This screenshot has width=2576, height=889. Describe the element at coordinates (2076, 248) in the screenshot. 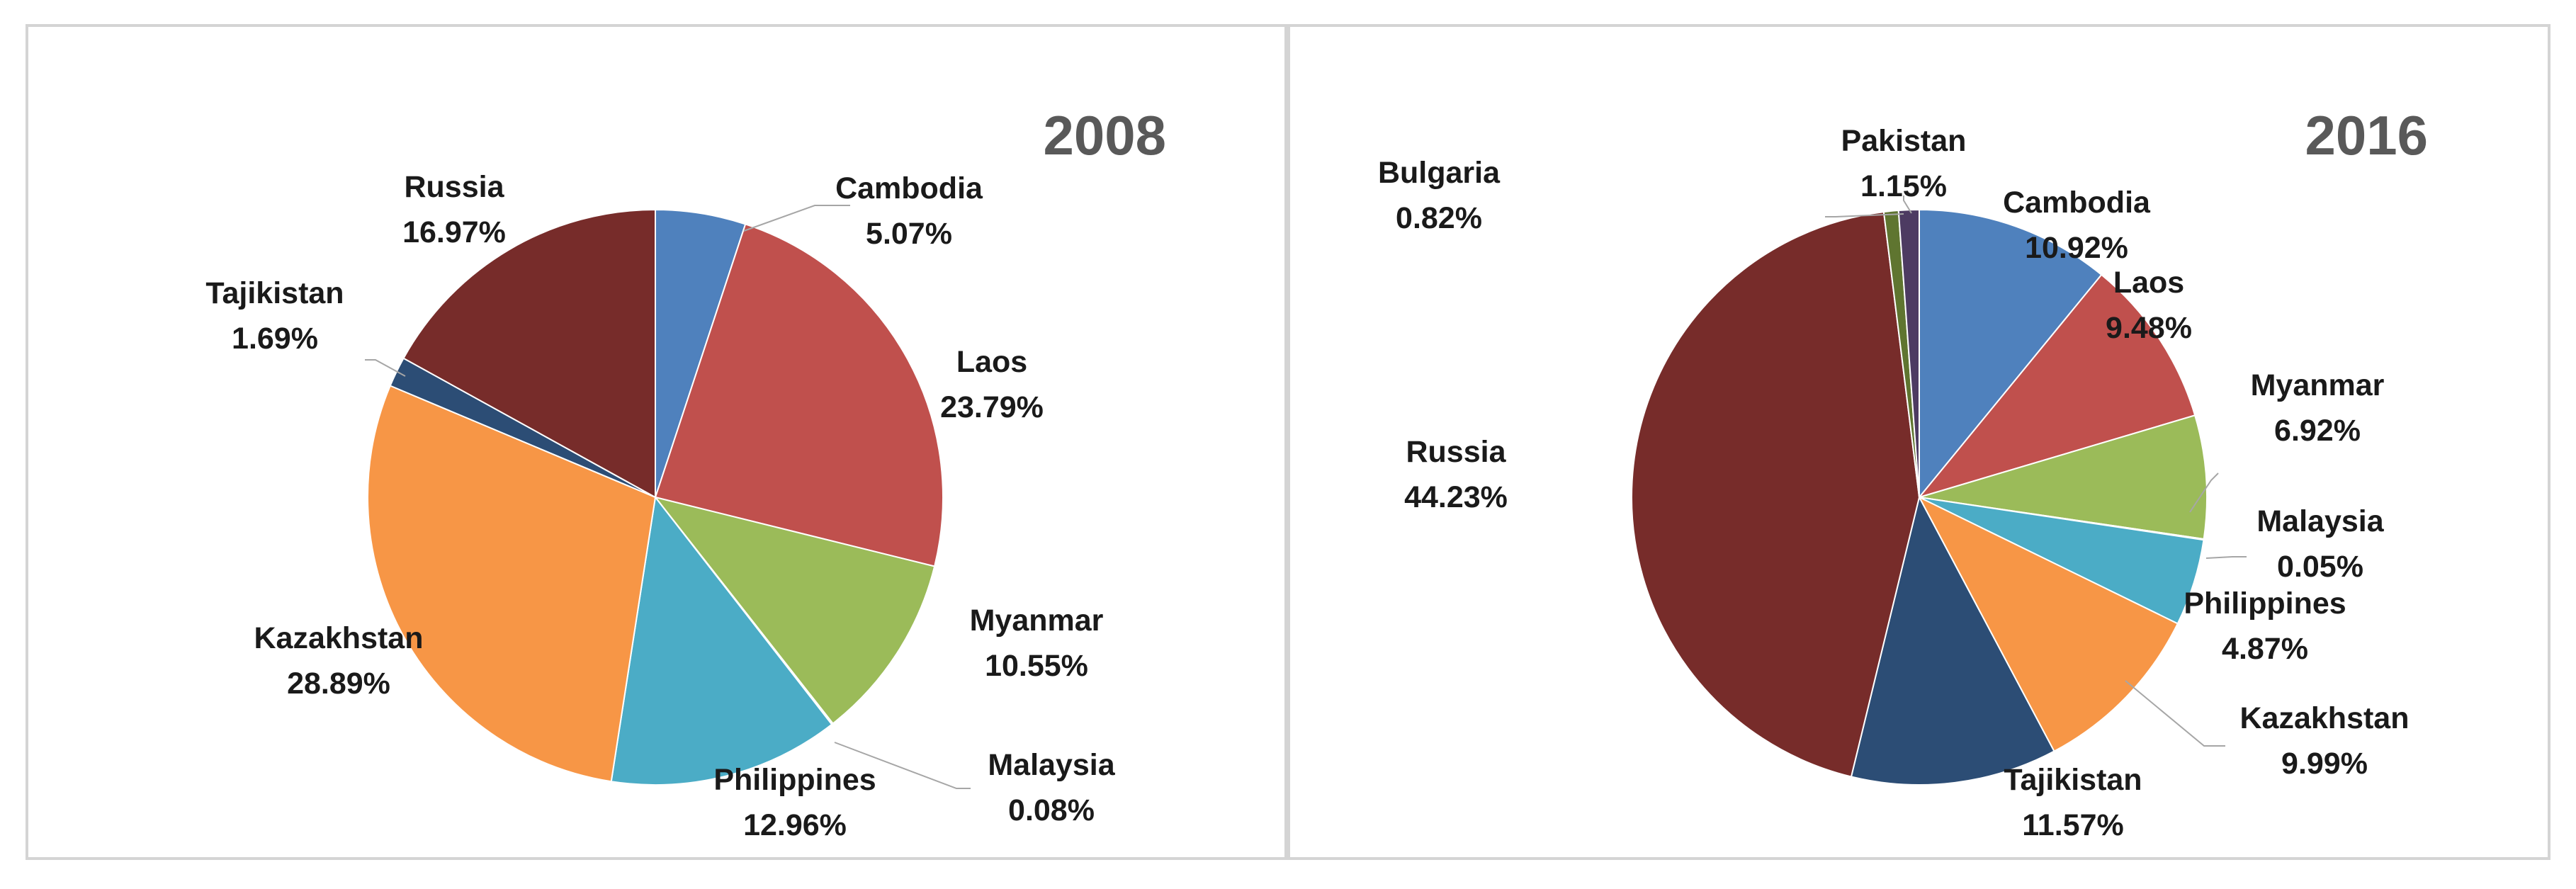

I see `slice-value-cambodia: 10.92%` at that location.